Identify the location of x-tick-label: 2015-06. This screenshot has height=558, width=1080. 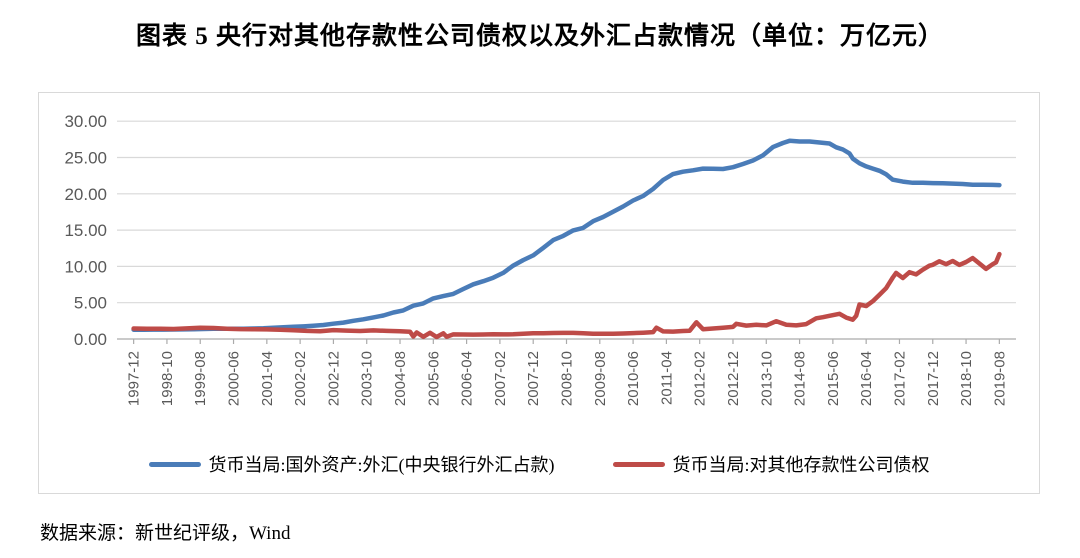
(833, 378).